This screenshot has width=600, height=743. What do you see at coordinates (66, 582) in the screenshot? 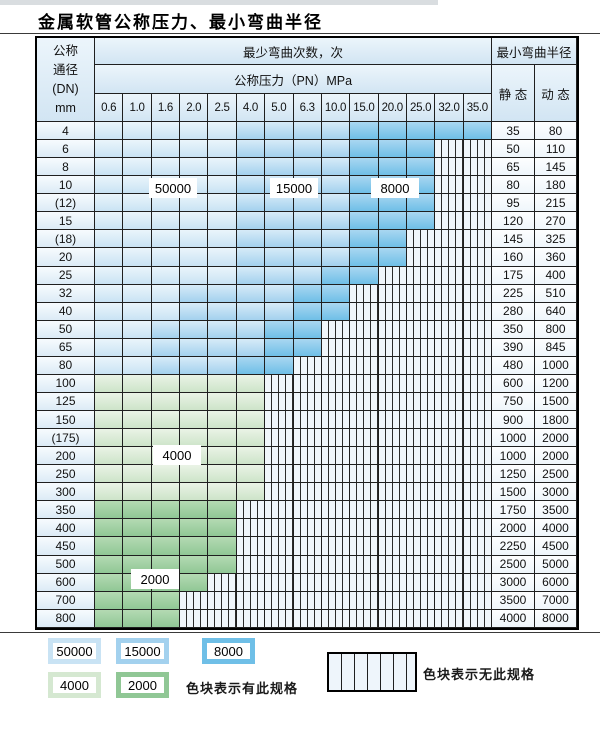
I see `dn-cell: 600` at bounding box center [66, 582].